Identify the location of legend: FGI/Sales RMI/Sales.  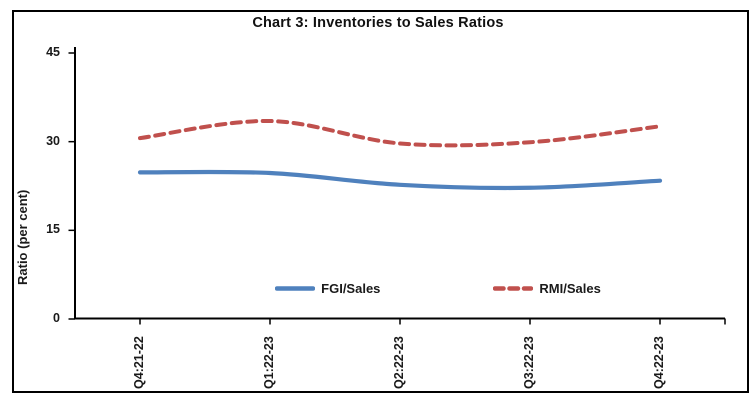
(438, 288).